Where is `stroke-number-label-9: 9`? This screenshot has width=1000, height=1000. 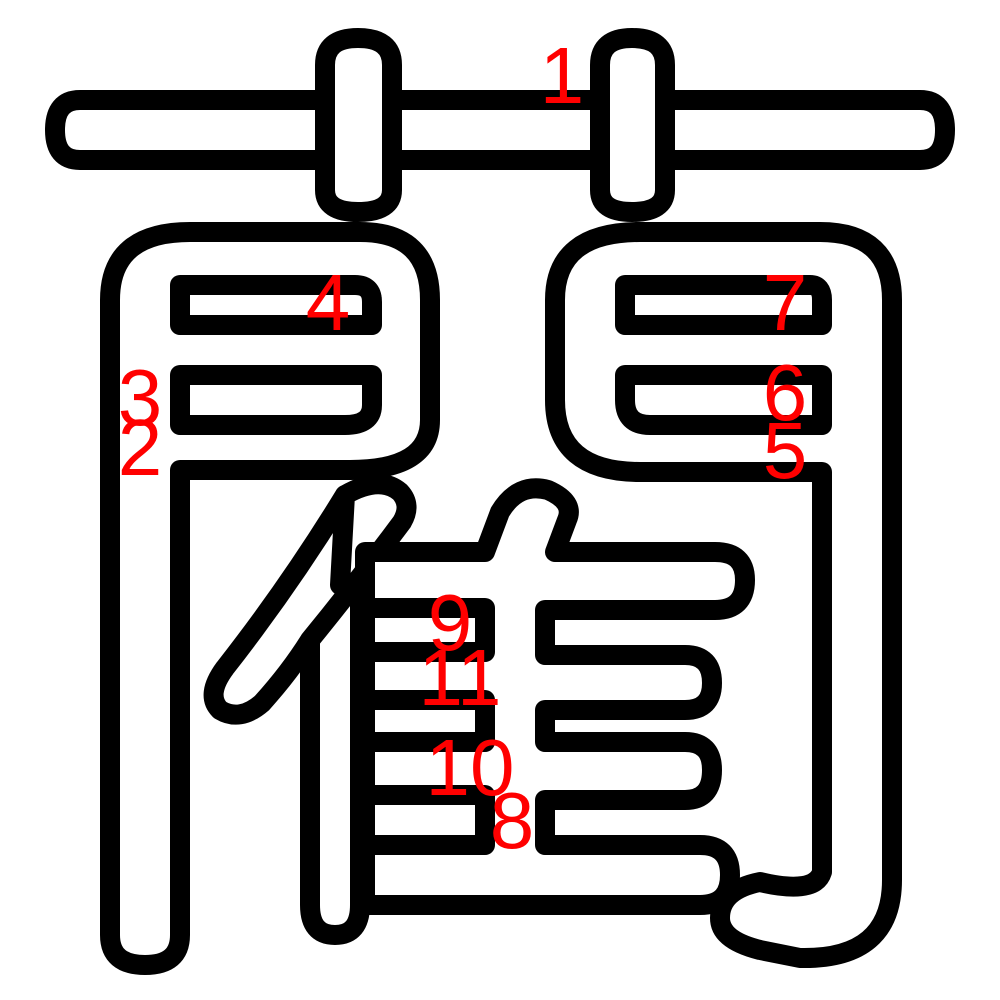 stroke-number-label-9: 9 is located at coordinates (450, 622).